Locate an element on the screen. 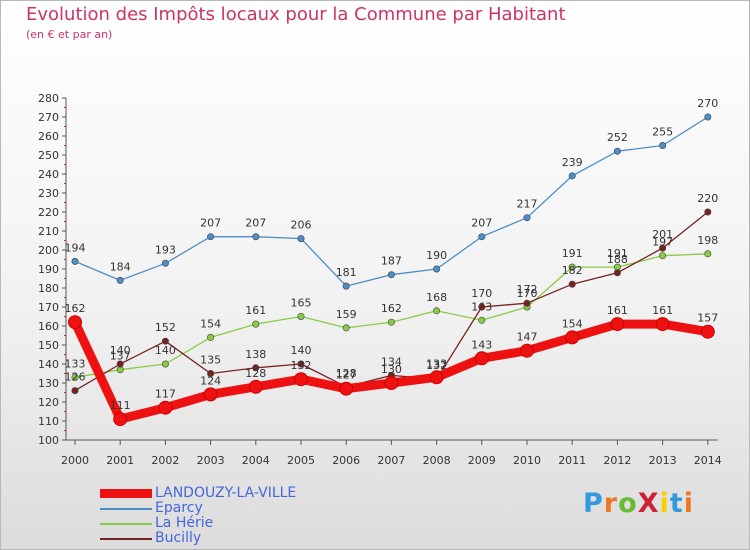 This screenshot has width=750, height=550. legend-label: LANDOUZY-LA-VILLE is located at coordinates (226, 493).